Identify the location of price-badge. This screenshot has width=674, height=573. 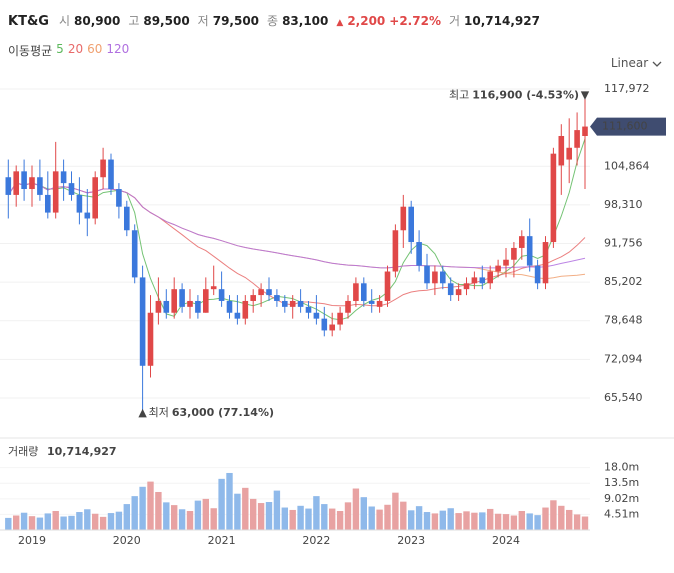
(628, 126).